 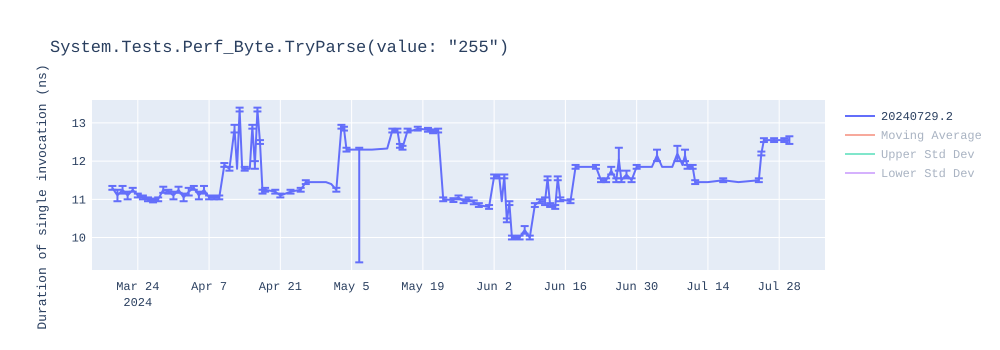 What do you see at coordinates (708, 287) in the screenshot?
I see `x-tick-label: Jul 14` at bounding box center [708, 287].